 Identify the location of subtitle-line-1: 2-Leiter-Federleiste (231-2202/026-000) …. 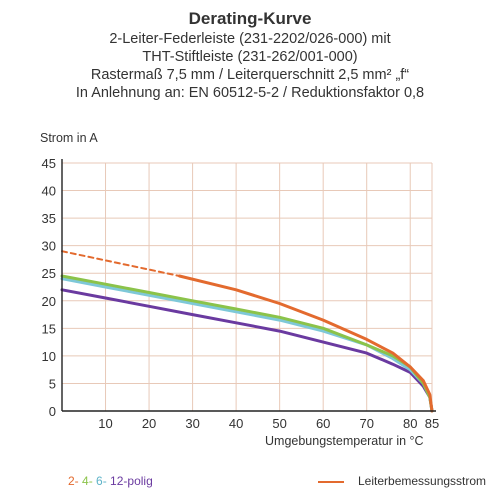
(250, 39).